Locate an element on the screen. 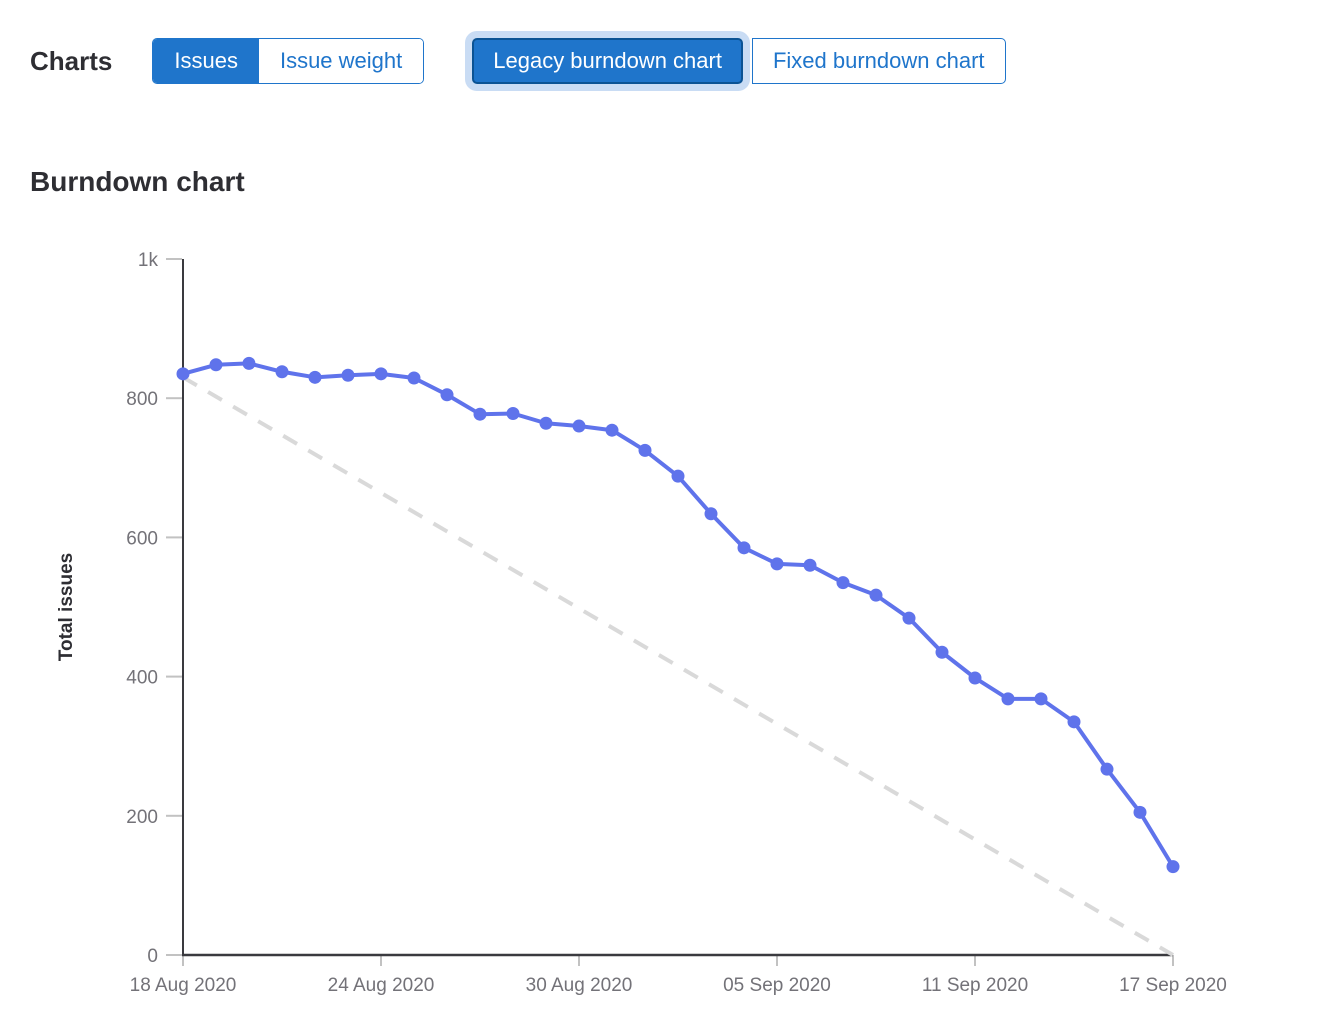 This screenshot has width=1326, height=1033. legacy-burndown-chart-button: Legacy burndown chart is located at coordinates (607, 61).